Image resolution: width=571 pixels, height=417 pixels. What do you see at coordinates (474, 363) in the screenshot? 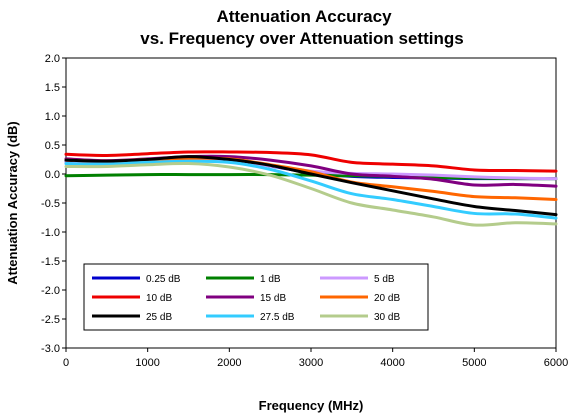
I see `x-tick-label: 5000` at bounding box center [474, 363].